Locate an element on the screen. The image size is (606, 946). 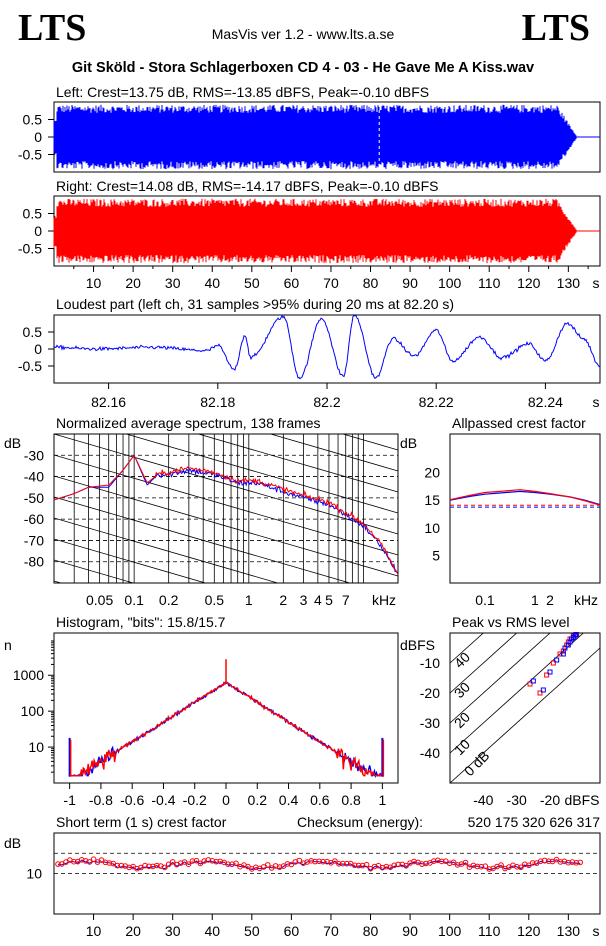
x-tick-label: 3 is located at coordinates (304, 600).